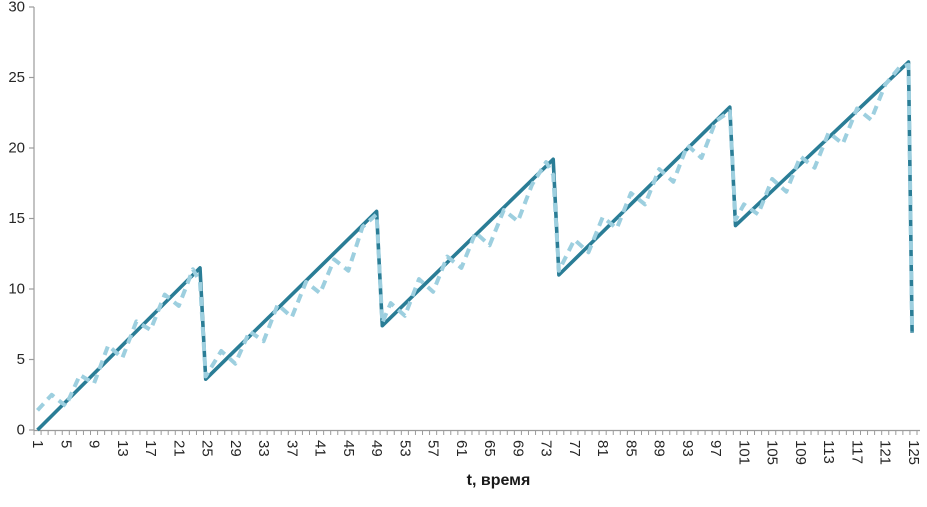 The width and height of the screenshot is (927, 507). What do you see at coordinates (715, 448) in the screenshot?
I see `x-tick-label: 97` at bounding box center [715, 448].